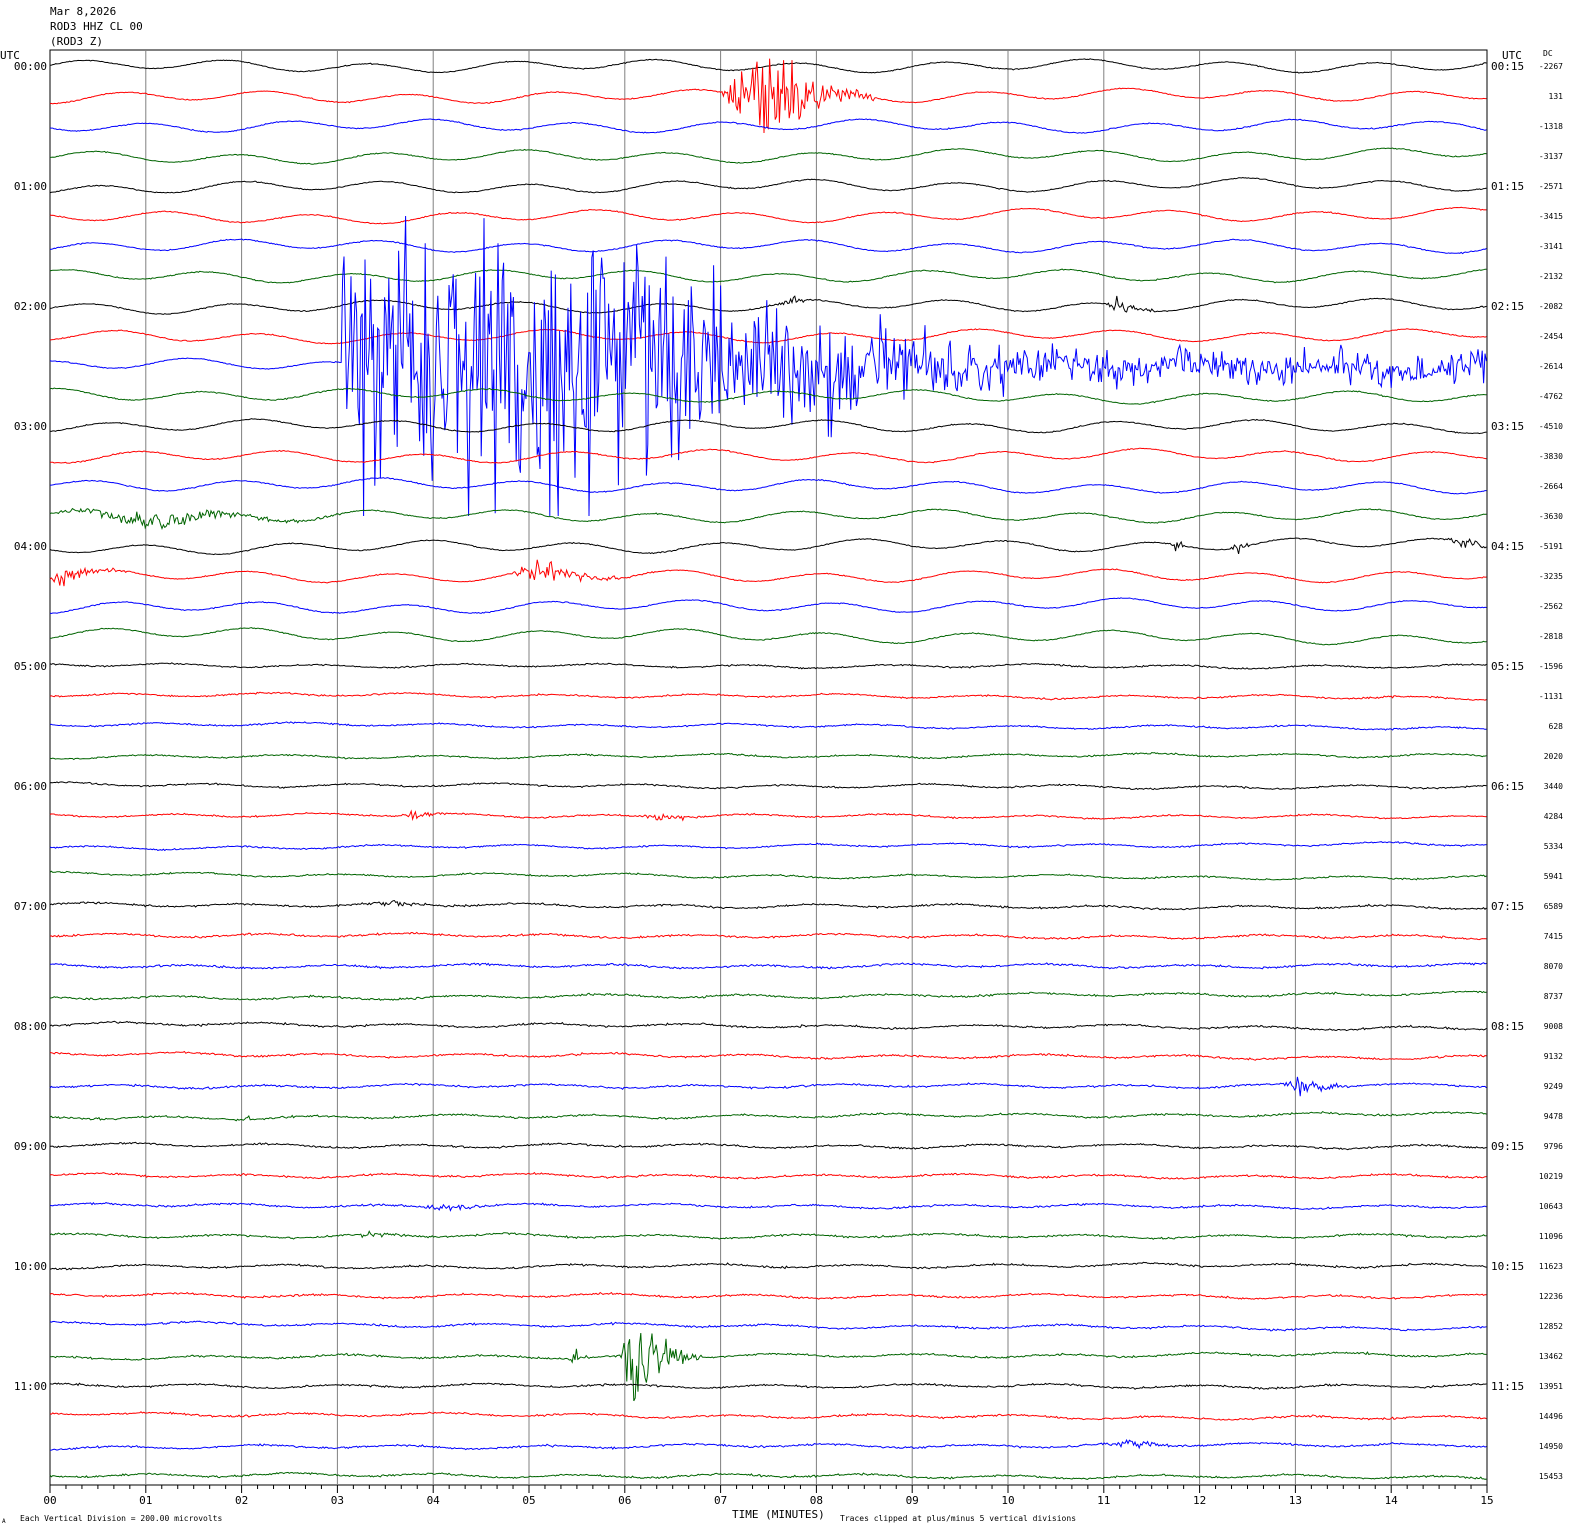 This screenshot has width=1570, height=1534. I want to click on dc-offset-label: 14496, so click(1551, 1416).